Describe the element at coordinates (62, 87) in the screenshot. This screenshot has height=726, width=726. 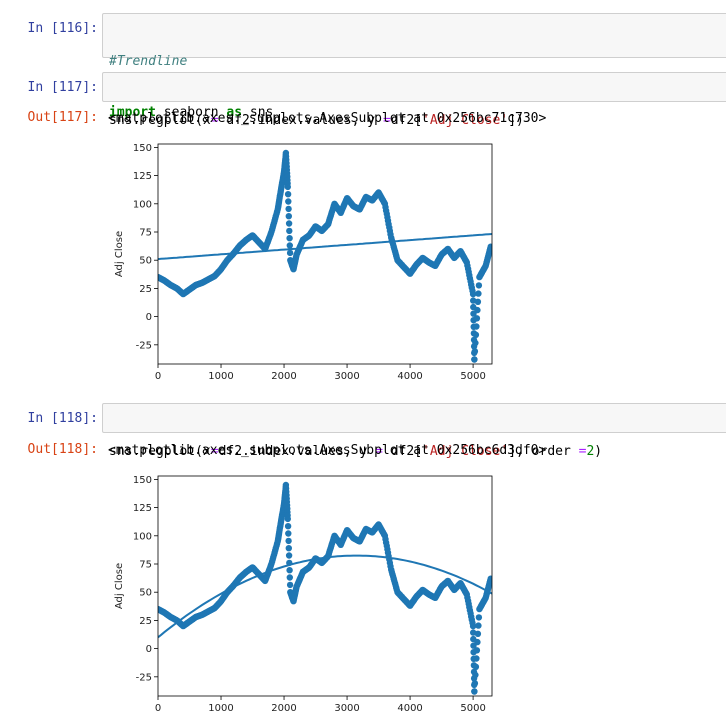
I see `cell-117-in-prompt: In [117]:` at that location.